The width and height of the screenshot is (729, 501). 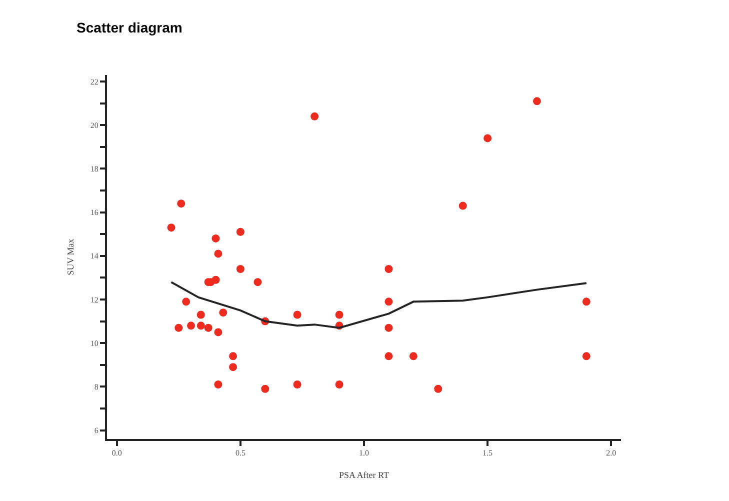 I want to click on x-tick-label: 1.5, so click(x=487, y=453).